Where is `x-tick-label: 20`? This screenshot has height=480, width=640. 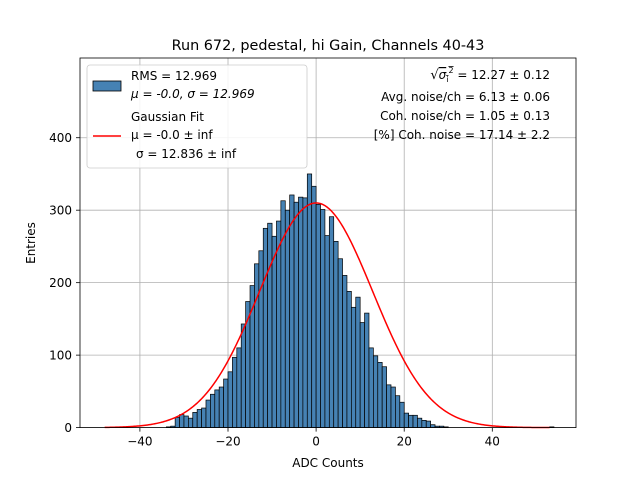 x-tick-label: 20 is located at coordinates (404, 442).